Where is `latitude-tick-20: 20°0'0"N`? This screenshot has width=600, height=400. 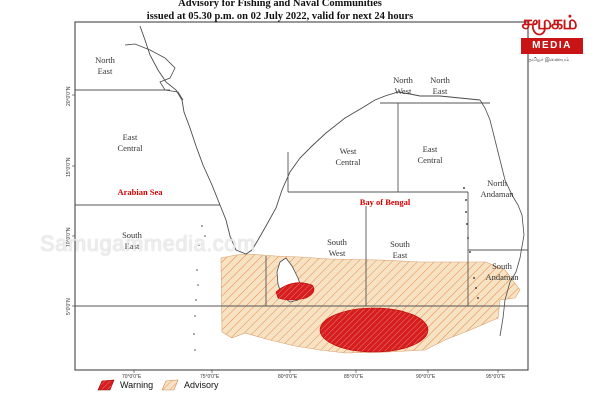 latitude-tick-20: 20°0'0"N is located at coordinates (69, 96).